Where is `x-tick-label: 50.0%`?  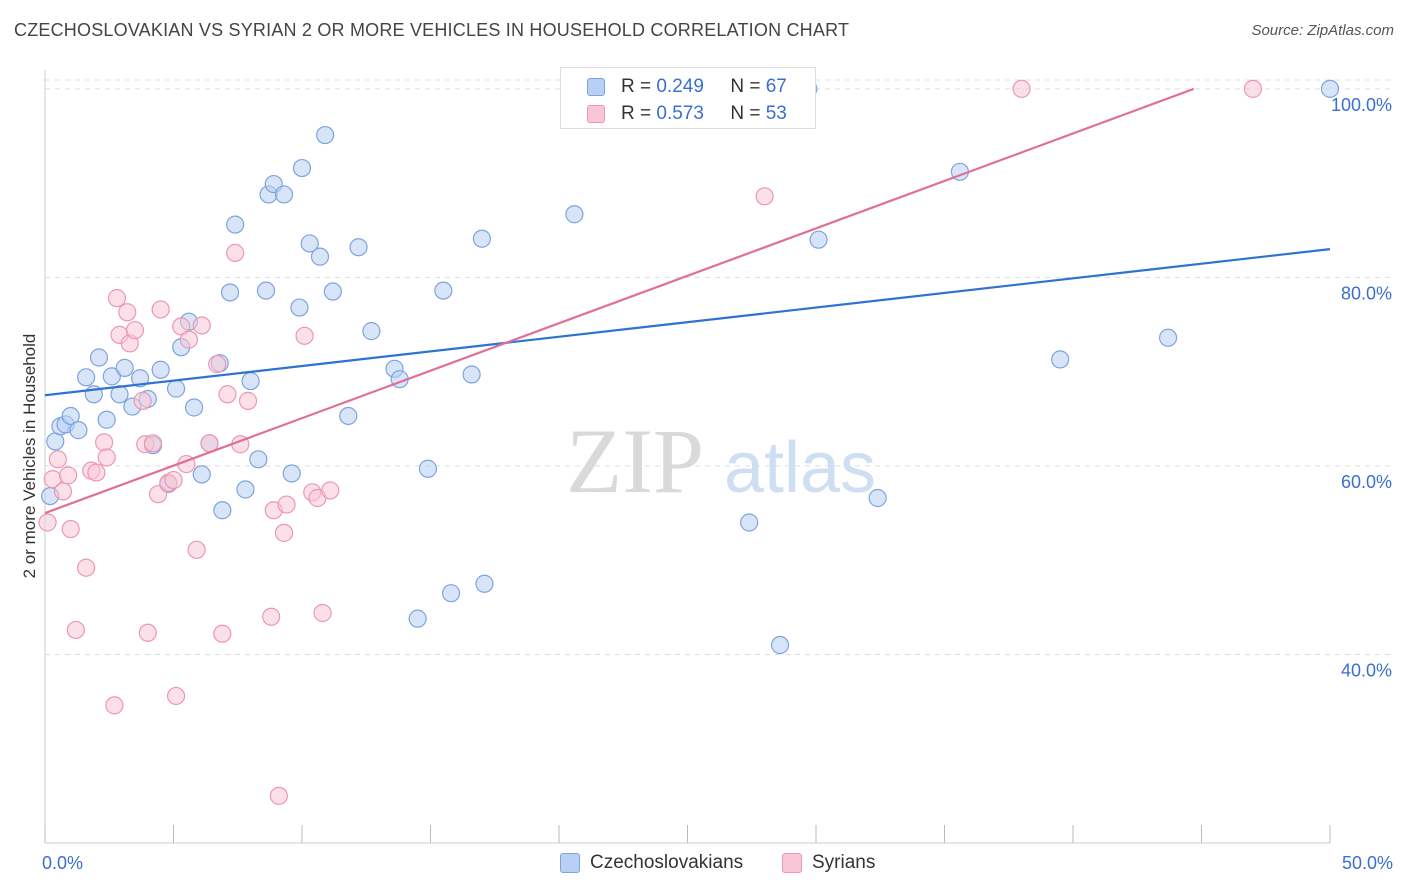 x-tick-label: 50.0% is located at coordinates (1367, 863).